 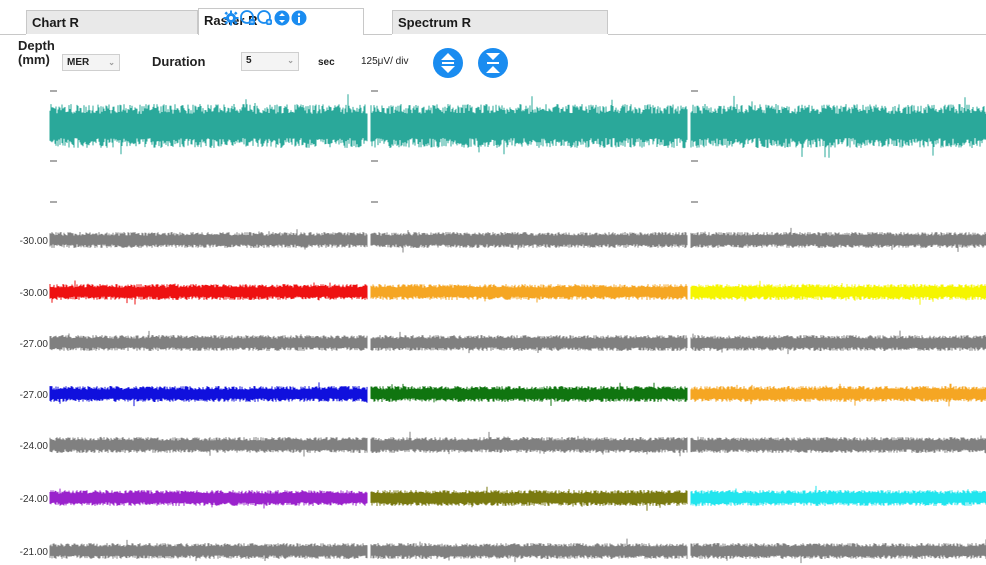 I want to click on collapse-icon, so click(x=282, y=18).